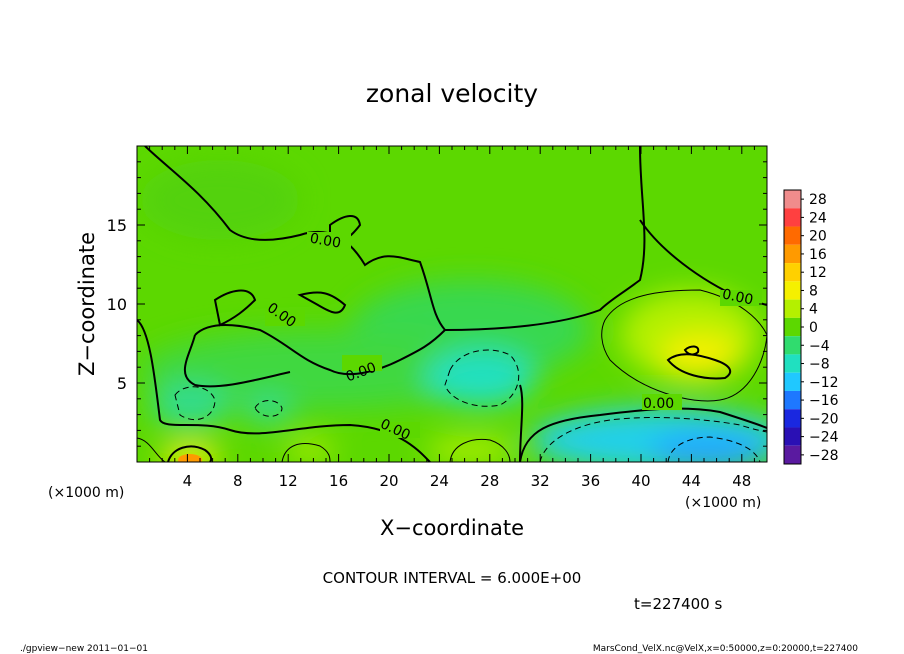  What do you see at coordinates (117, 304) in the screenshot?
I see `y-tick-label: 10` at bounding box center [117, 304].